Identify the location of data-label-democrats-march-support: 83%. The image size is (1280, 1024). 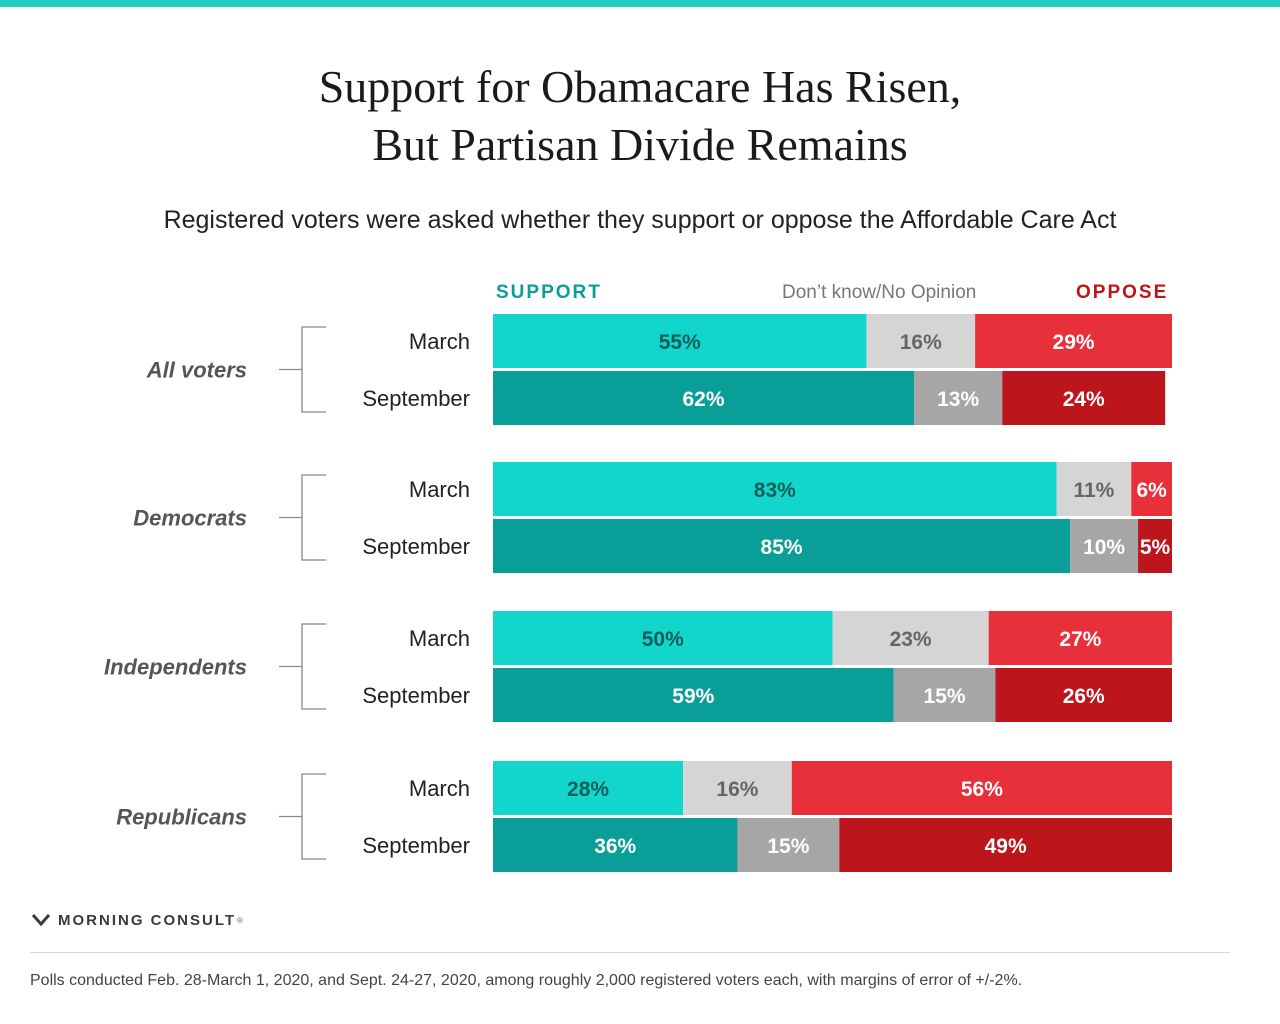
(775, 490).